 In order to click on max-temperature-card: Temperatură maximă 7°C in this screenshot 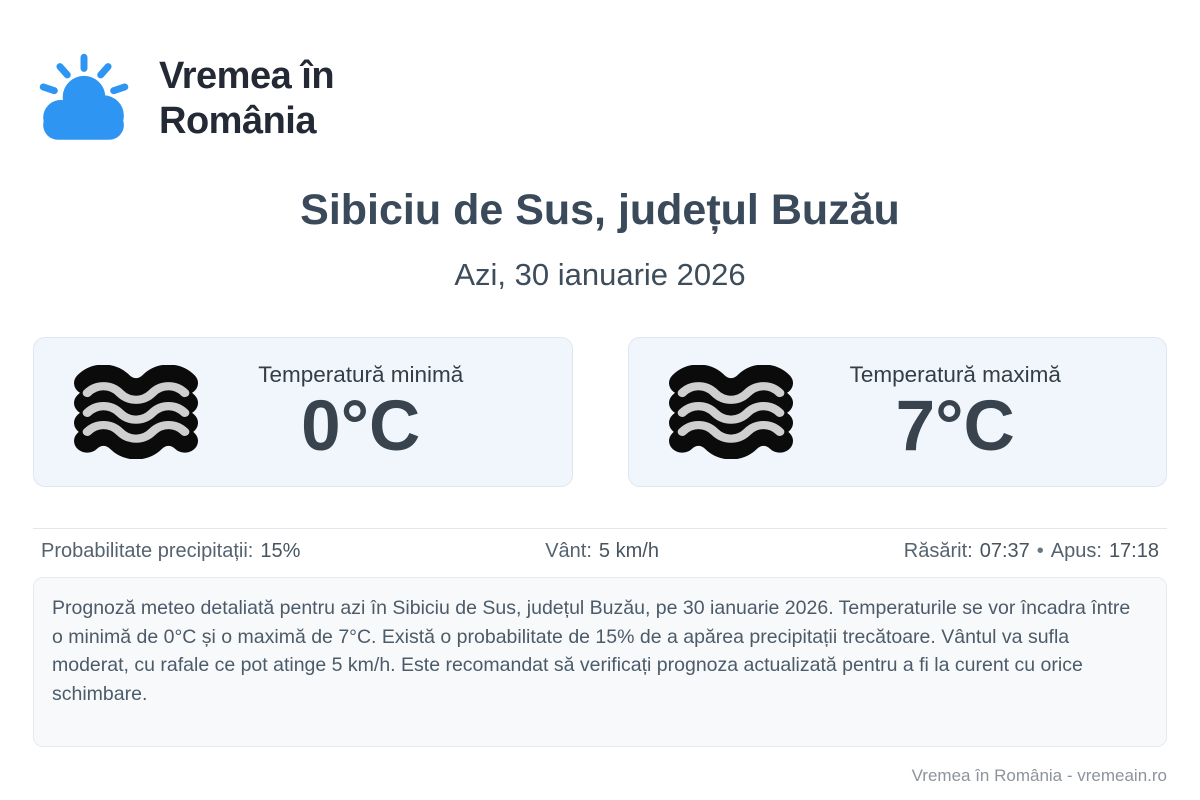, I will do `click(897, 412)`.